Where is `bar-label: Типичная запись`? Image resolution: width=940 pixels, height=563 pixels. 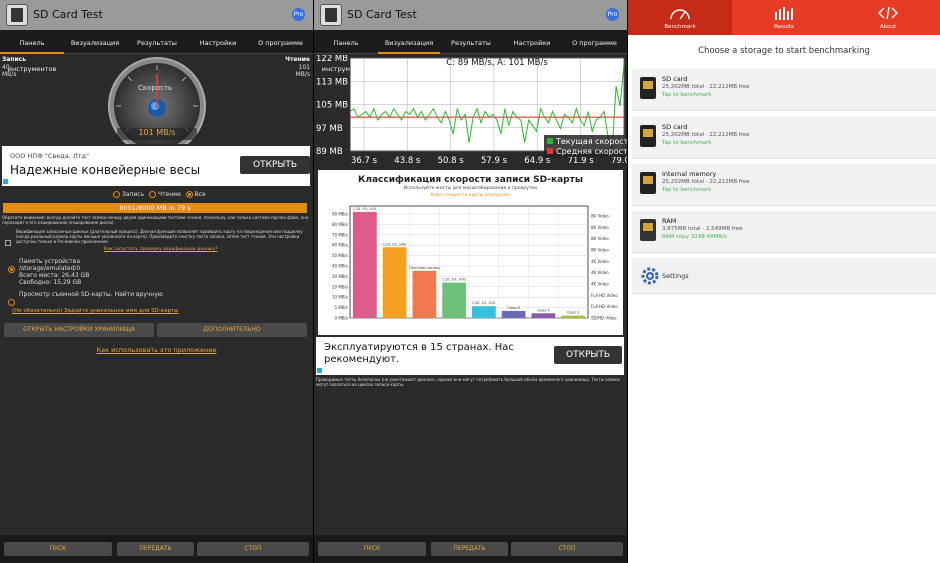 bar-label: Типичная запись is located at coordinates (424, 268).